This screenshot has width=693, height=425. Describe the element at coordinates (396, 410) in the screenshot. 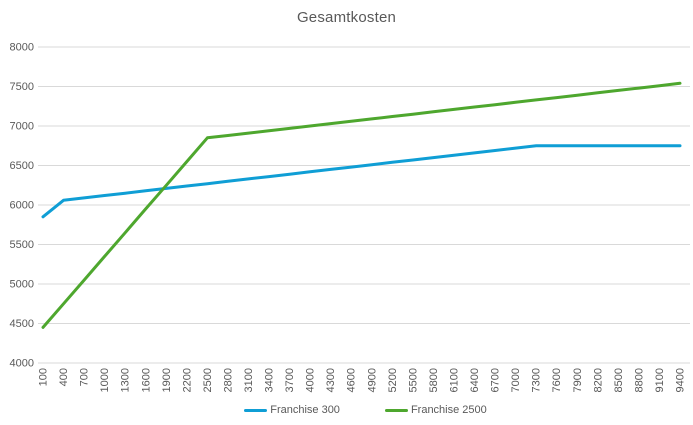

I see `legend-line-swatch-green-icon` at that location.